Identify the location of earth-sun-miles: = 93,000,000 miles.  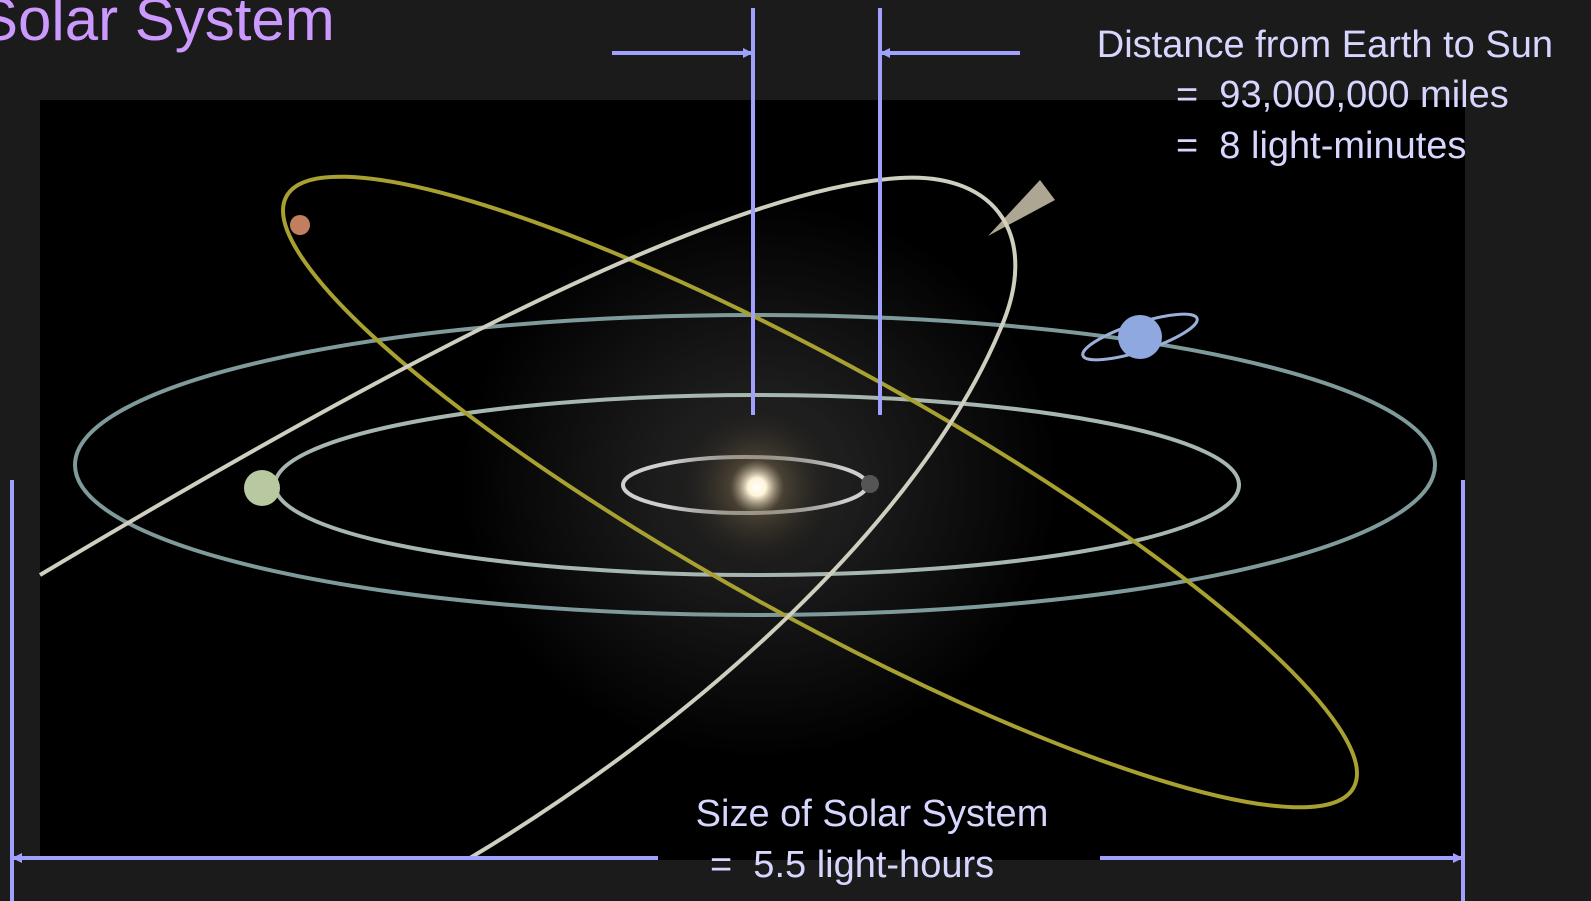
(1342, 95).